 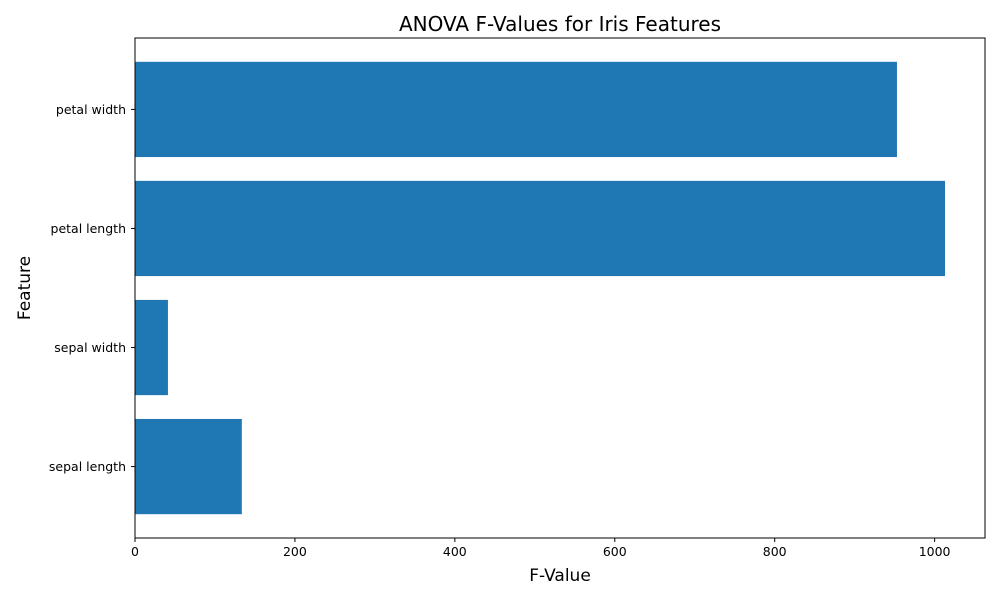 I want to click on x-tick-label: 200, so click(x=295, y=551).